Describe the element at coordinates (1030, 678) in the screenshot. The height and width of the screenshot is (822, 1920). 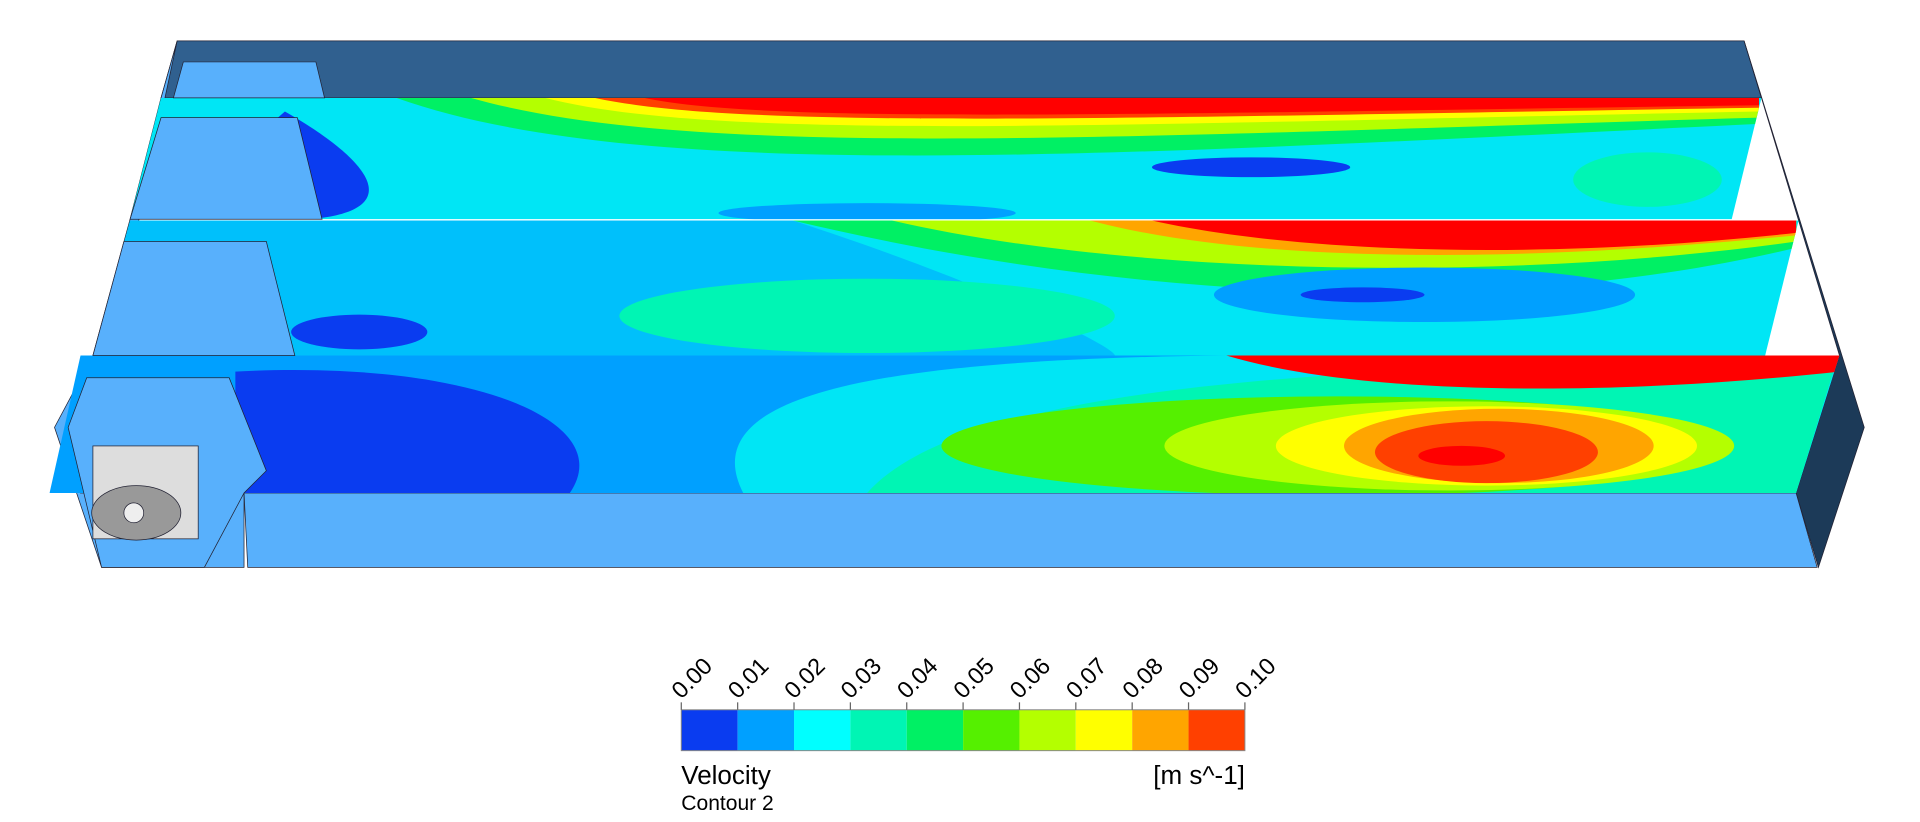
I see `colorbar-tick-label: 0.06` at that location.